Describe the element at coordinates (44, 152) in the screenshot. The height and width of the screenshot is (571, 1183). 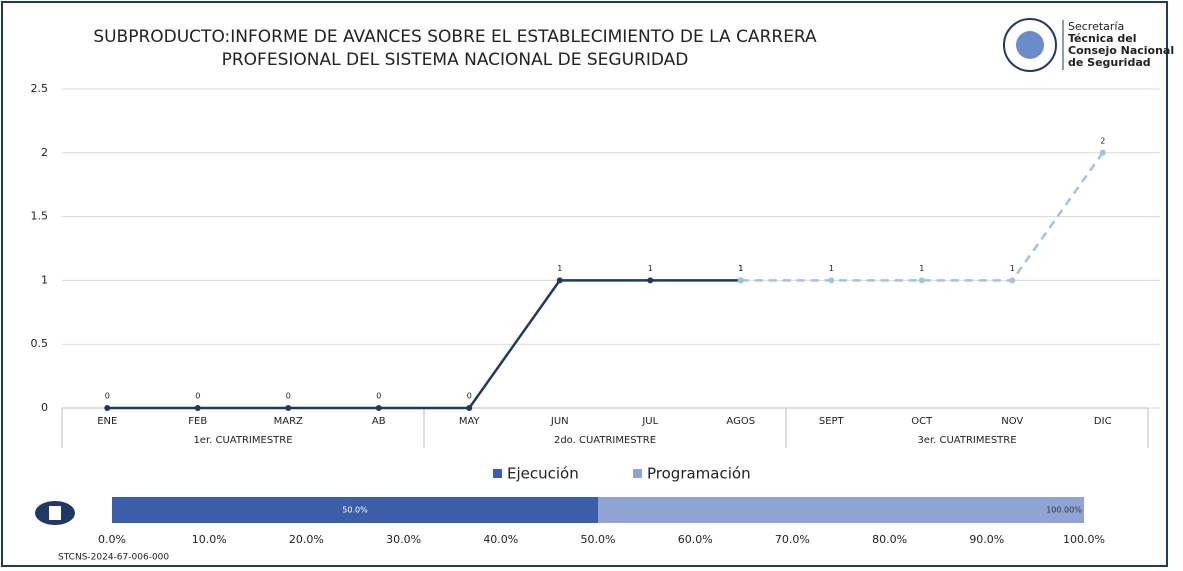
I see `y-tick-label: 2` at that location.